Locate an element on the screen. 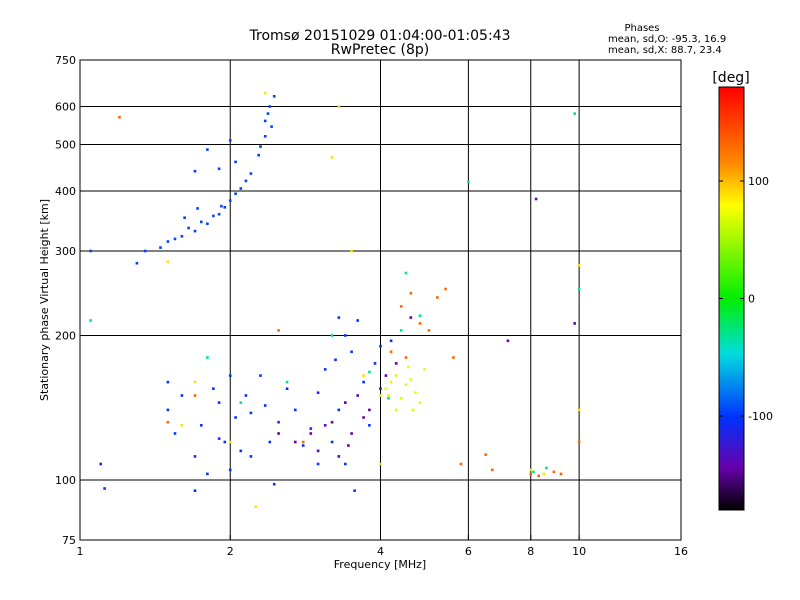 Image resolution: width=800 pixels, height=600 pixels. y-tick-label: 200 is located at coordinates (65, 336).